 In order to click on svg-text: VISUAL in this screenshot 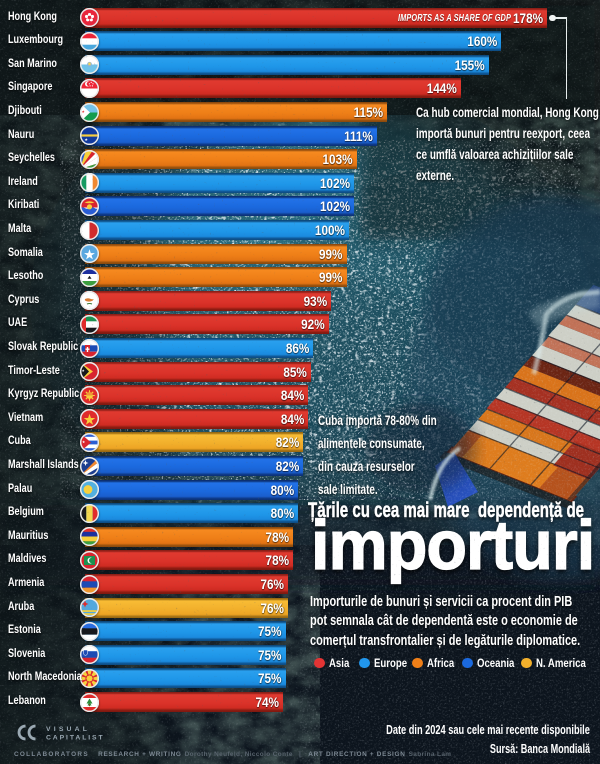, I will do `click(68, 729)`.